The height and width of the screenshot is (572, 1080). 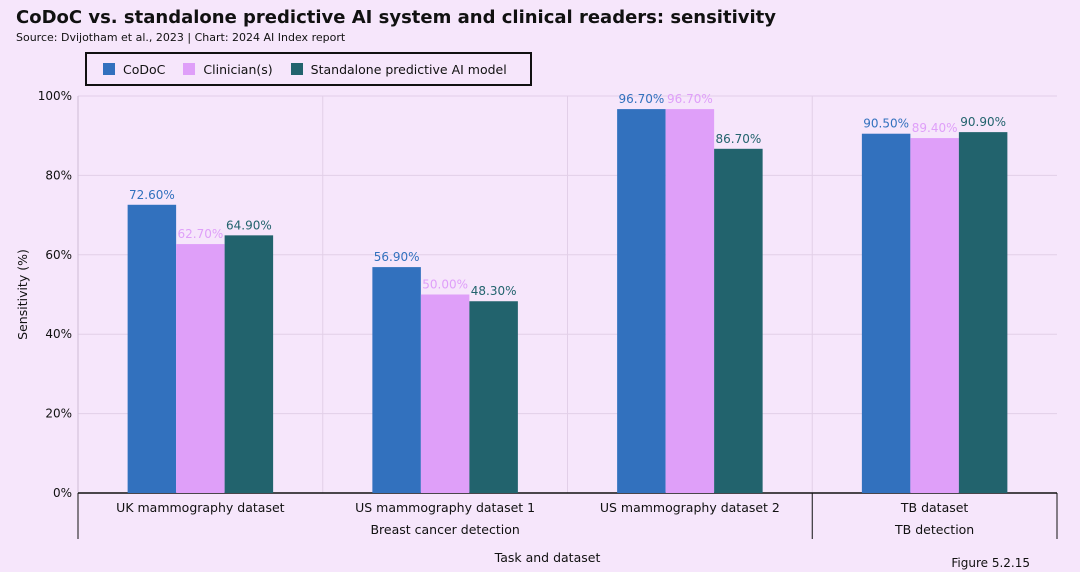 I want to click on bar-value-label: 89.40%, so click(x=935, y=128).